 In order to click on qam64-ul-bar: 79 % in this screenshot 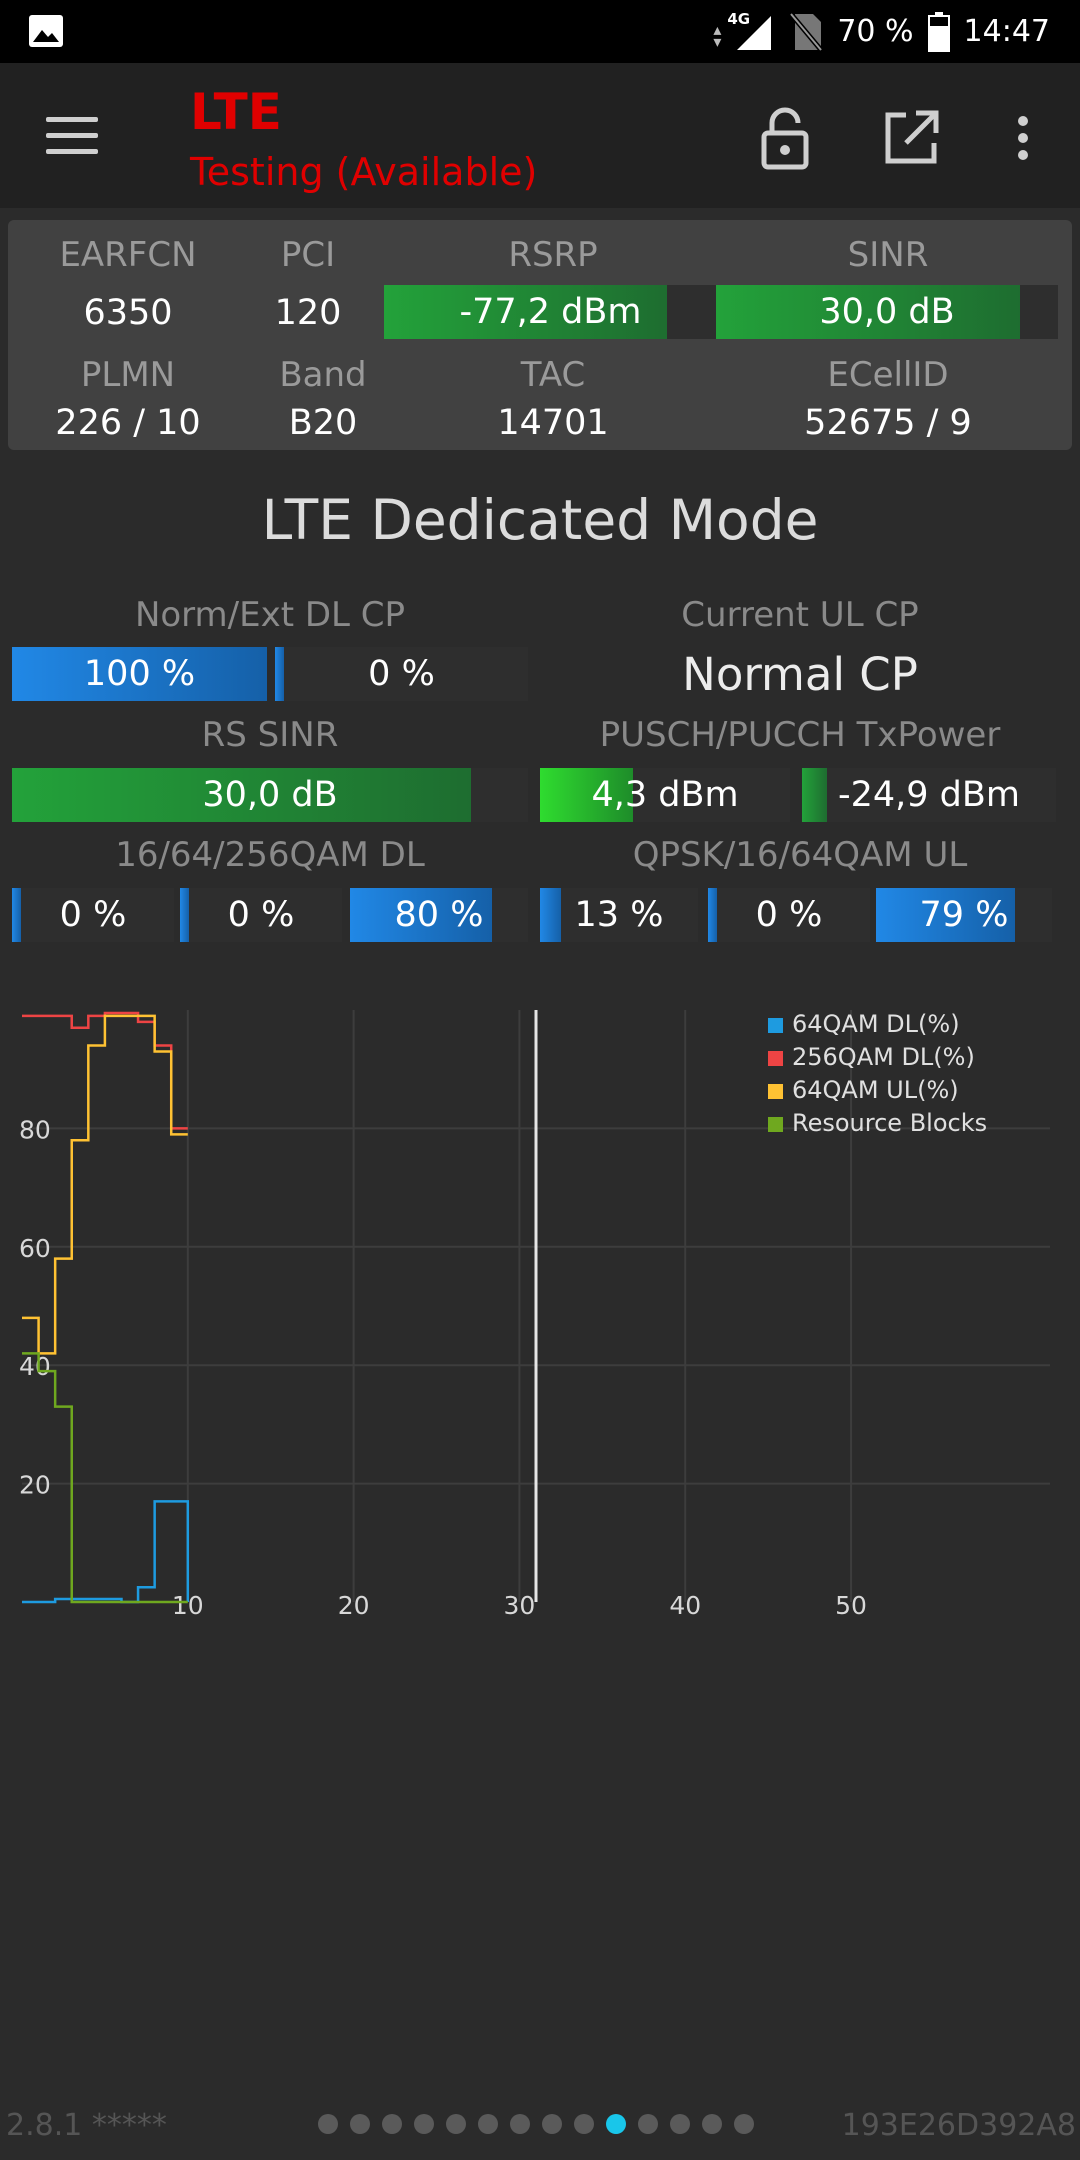, I will do `click(964, 915)`.